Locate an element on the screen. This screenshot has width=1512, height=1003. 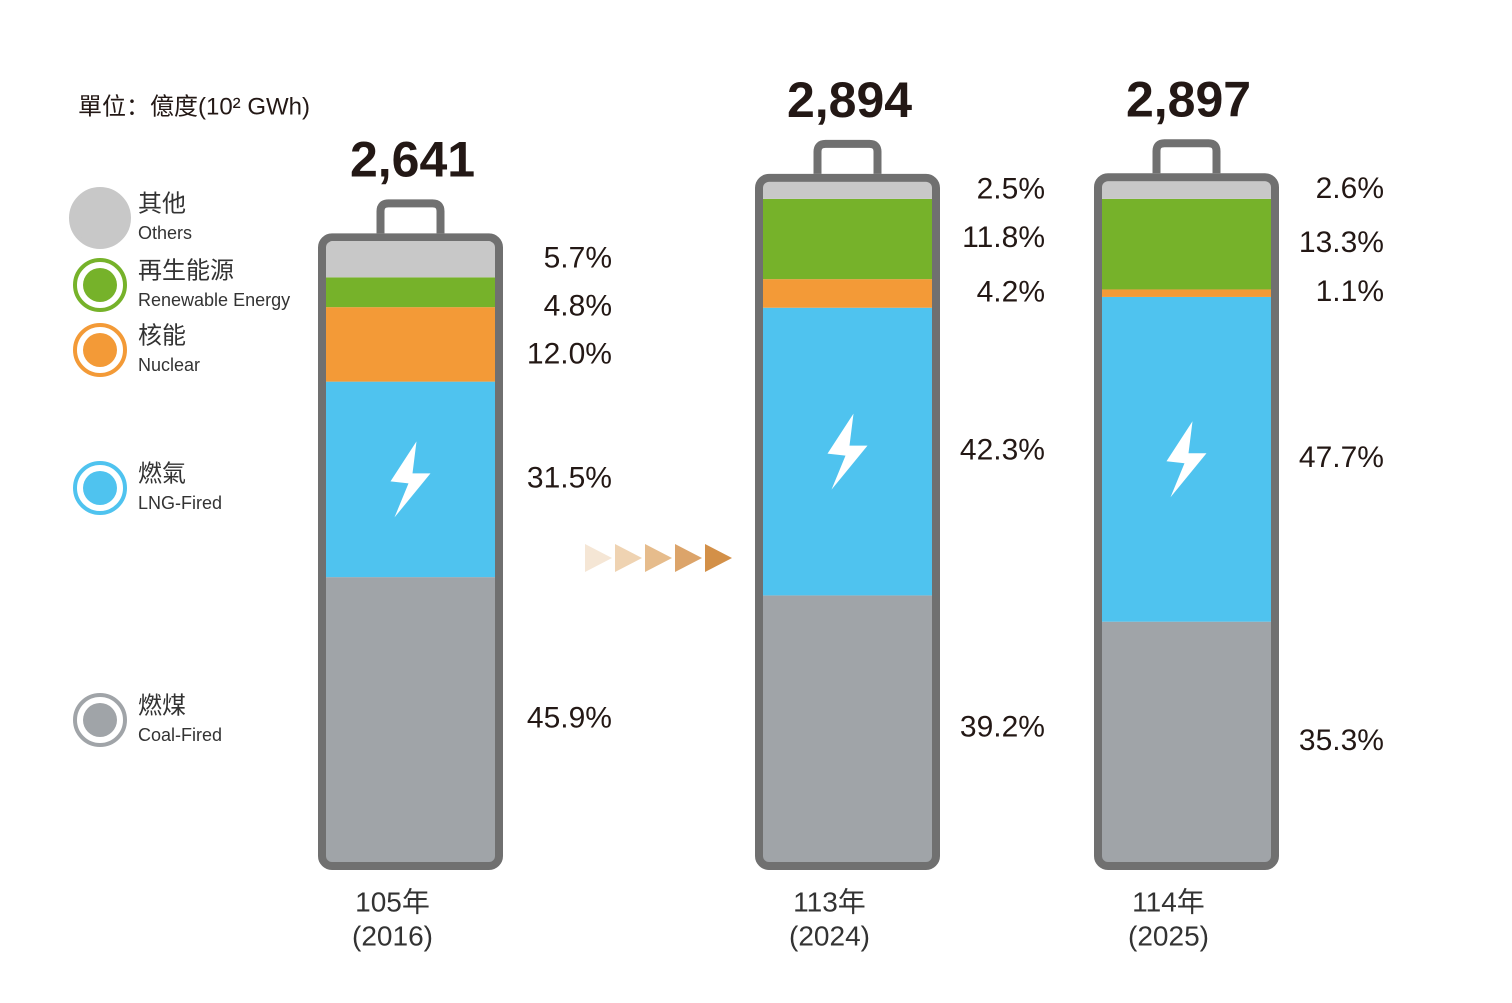
total-label: 2,897 is located at coordinates (1188, 99).